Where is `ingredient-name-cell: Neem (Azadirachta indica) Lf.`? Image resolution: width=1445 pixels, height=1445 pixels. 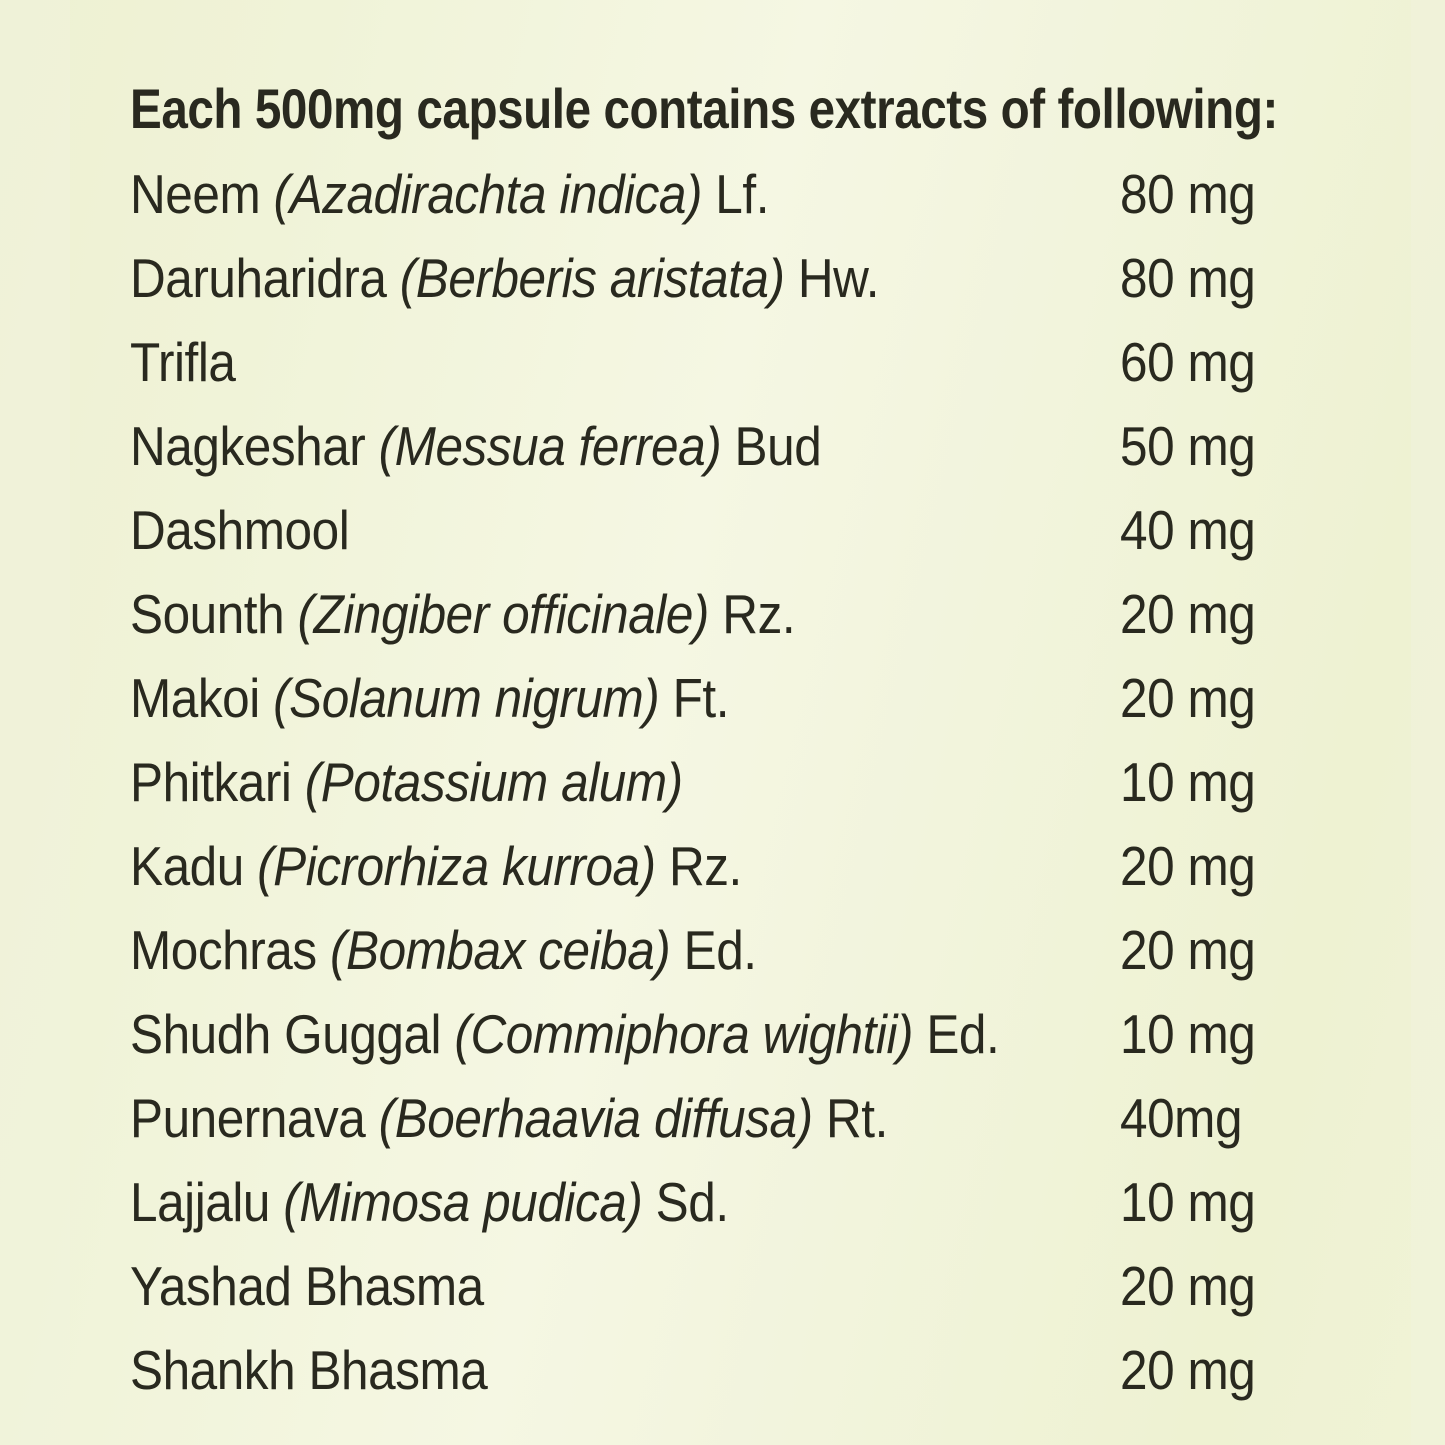 ingredient-name-cell: Neem (Azadirachta indica) Lf. is located at coordinates (625, 194).